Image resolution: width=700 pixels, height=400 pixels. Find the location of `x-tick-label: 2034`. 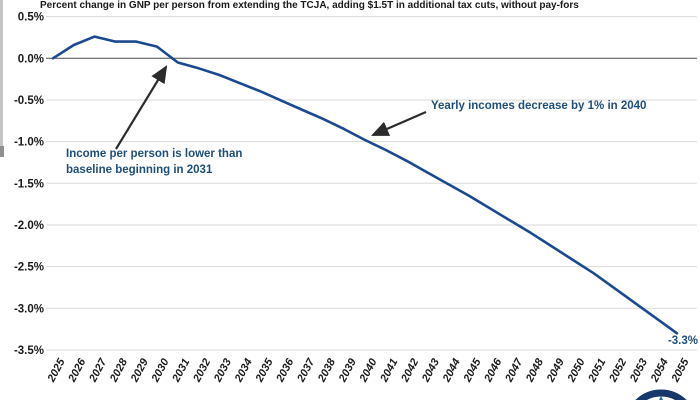

x-tick-label: 2034 is located at coordinates (243, 371).